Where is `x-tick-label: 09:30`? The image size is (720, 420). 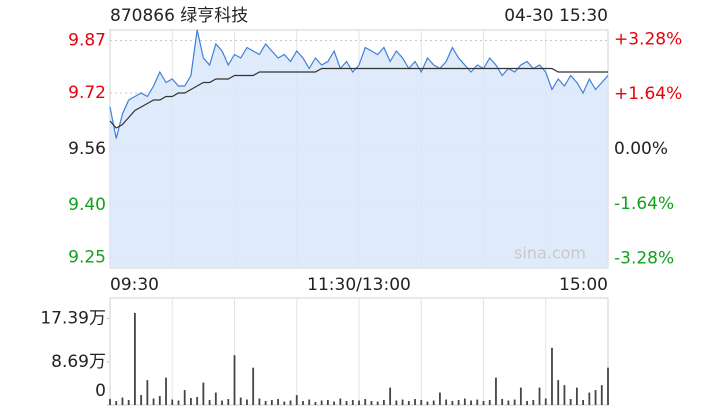
x-tick-label: 09:30 is located at coordinates (134, 285).